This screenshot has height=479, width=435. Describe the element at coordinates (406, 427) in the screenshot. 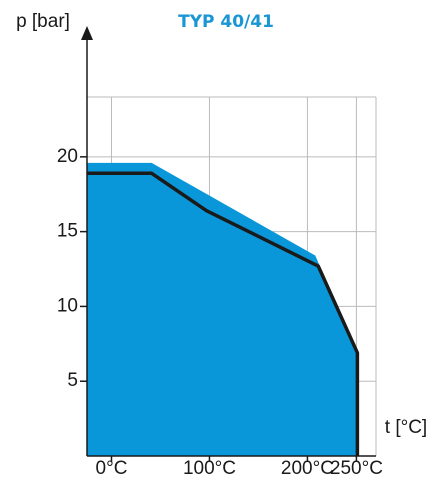

I see `x-axis-label: t [°C]` at that location.